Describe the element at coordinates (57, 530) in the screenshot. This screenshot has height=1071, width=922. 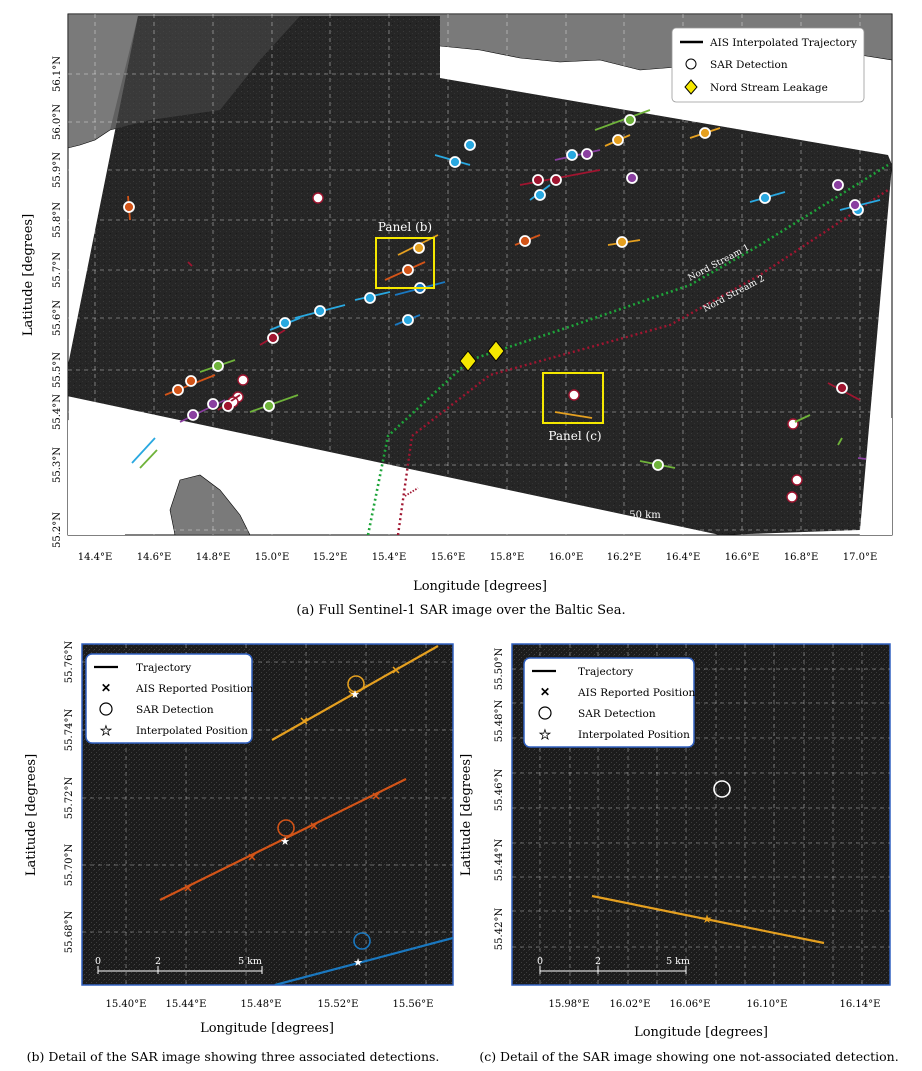
I see `svg-text: 55.2°N` at that location.